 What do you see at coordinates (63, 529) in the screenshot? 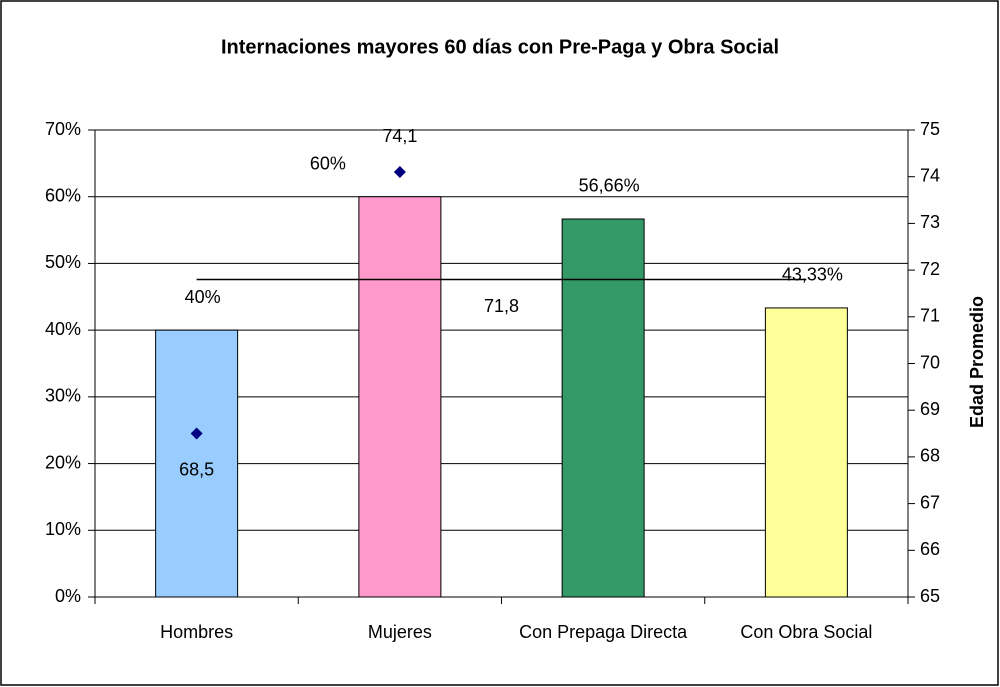
I see `y-tick-label: 10%` at bounding box center [63, 529].